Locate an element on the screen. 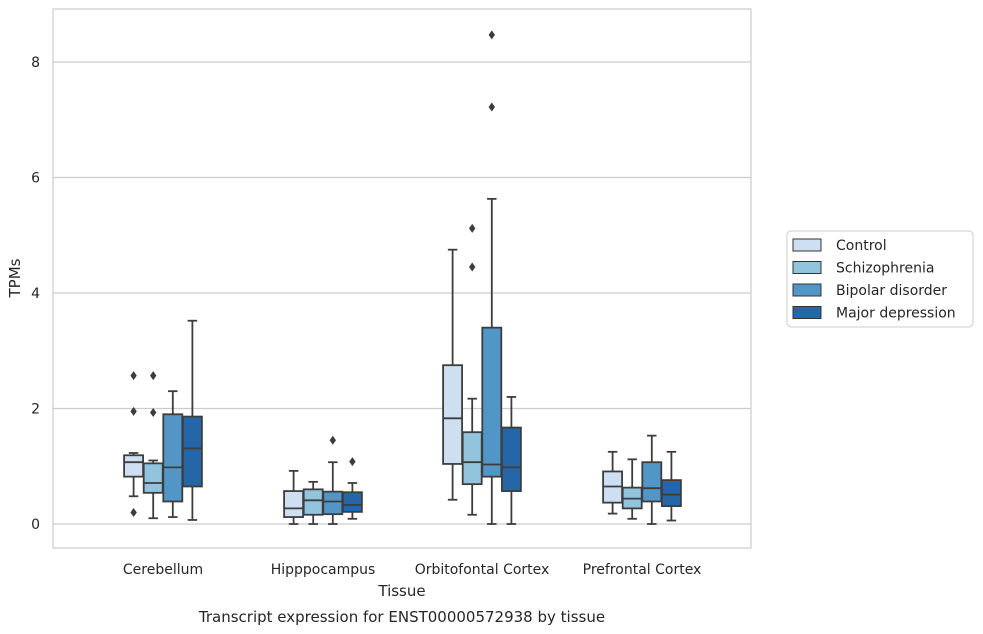  legend-frame is located at coordinates (880, 279).